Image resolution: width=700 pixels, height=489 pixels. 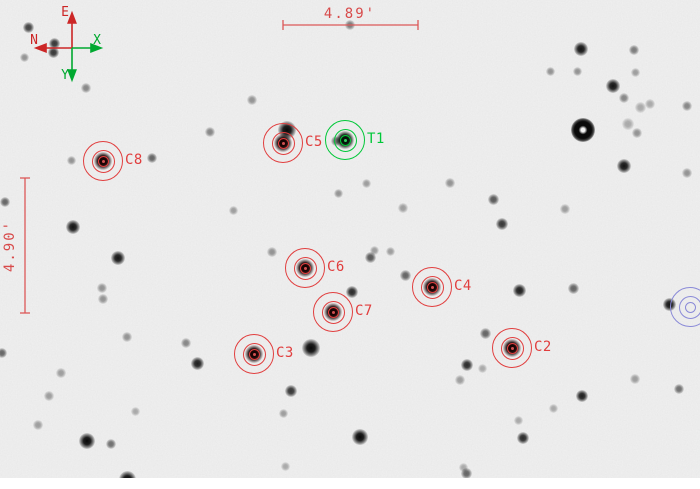 What do you see at coordinates (285, 353) in the screenshot?
I see `aperture-label: C3` at bounding box center [285, 353].